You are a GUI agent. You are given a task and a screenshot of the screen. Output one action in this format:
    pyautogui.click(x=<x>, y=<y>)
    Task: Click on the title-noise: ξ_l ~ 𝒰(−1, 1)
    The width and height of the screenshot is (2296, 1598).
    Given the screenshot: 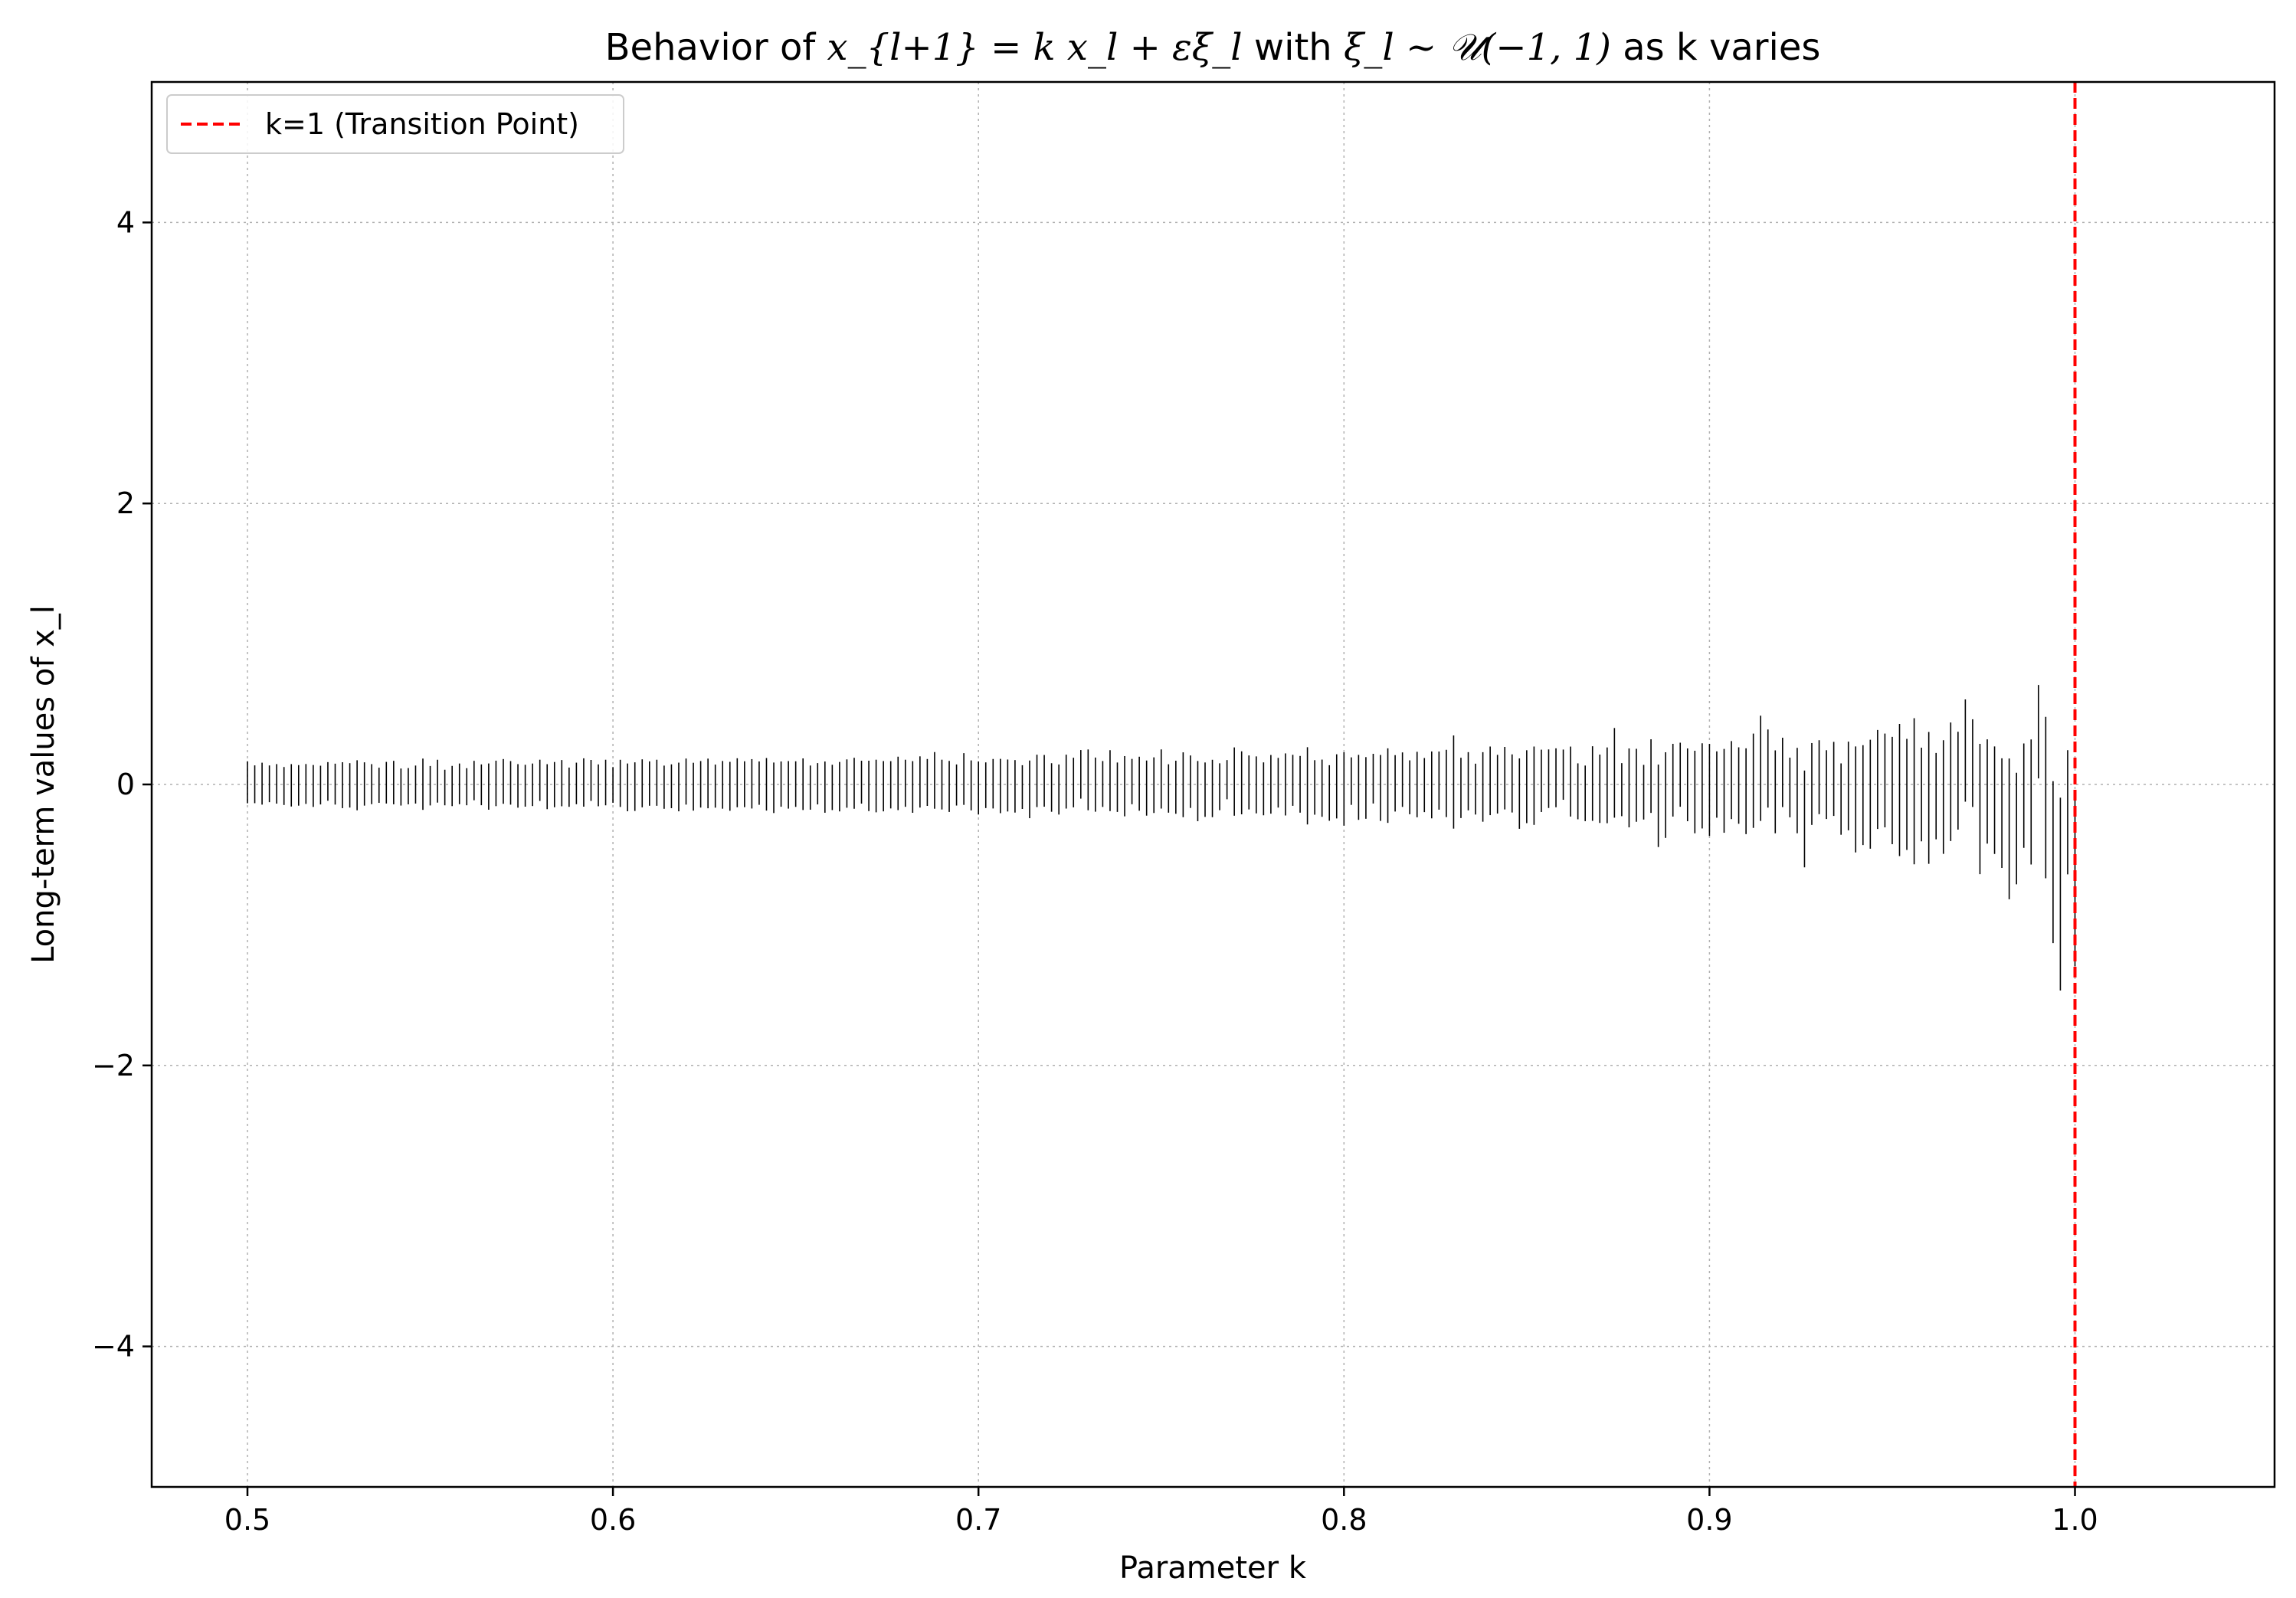 What is the action you would take?
    pyautogui.click(x=1477, y=48)
    